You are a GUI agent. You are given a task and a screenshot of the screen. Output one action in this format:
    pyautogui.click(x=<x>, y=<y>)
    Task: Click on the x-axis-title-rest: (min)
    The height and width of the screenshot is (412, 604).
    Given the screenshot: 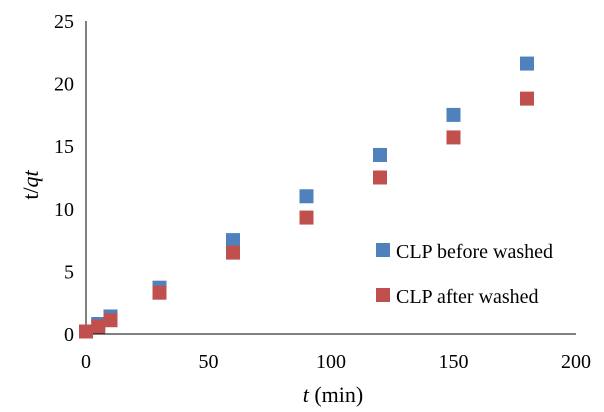 What is the action you would take?
    pyautogui.click(x=336, y=394)
    